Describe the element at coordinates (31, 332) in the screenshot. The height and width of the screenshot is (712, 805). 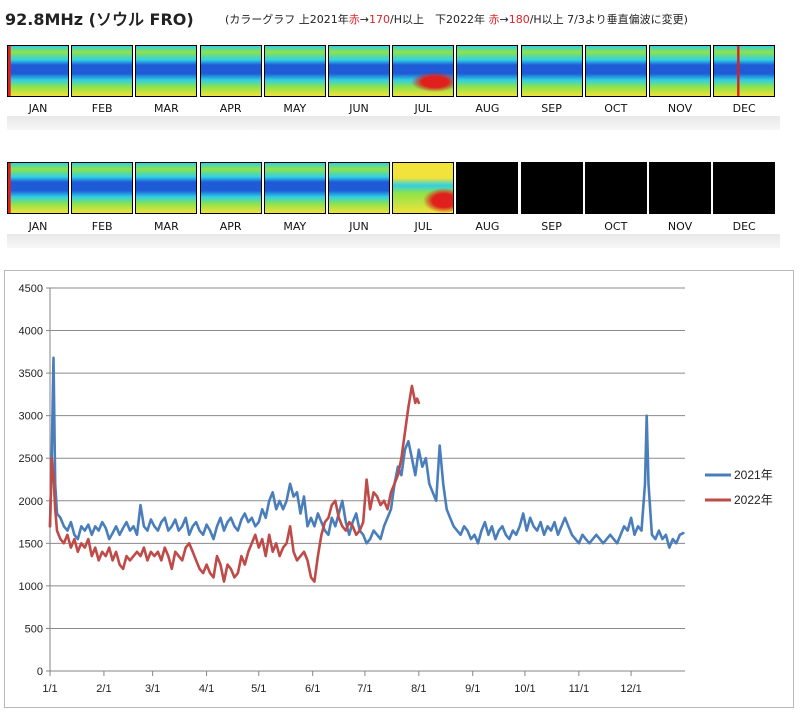
I see `y-tick-label: 4000` at that location.